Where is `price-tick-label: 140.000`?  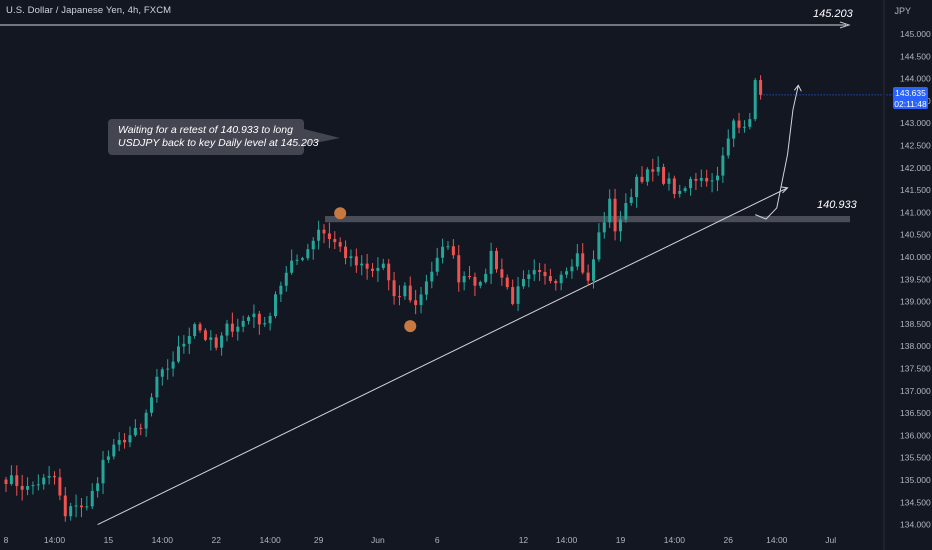 price-tick-label: 140.000 is located at coordinates (915, 257).